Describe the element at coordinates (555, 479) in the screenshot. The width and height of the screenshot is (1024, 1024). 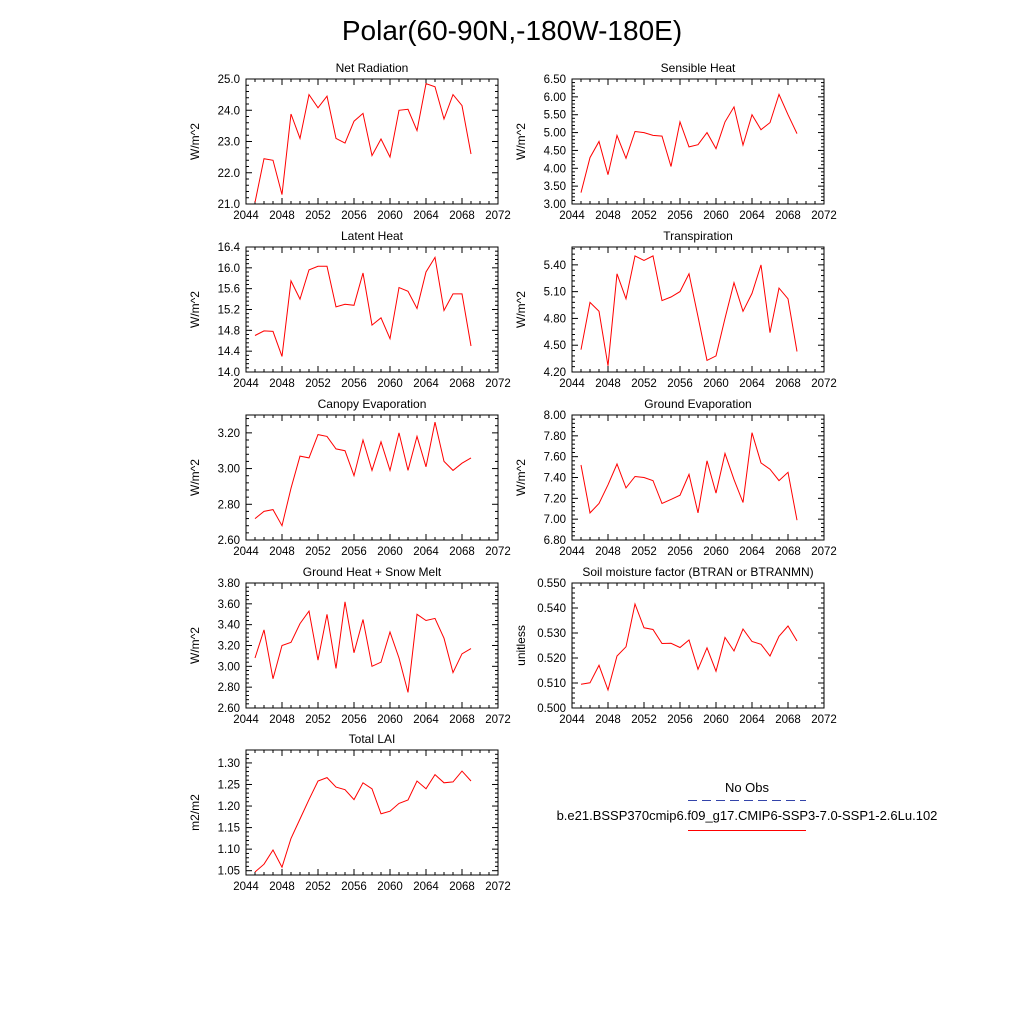
I see `y-tick-label: 7.40` at that location.